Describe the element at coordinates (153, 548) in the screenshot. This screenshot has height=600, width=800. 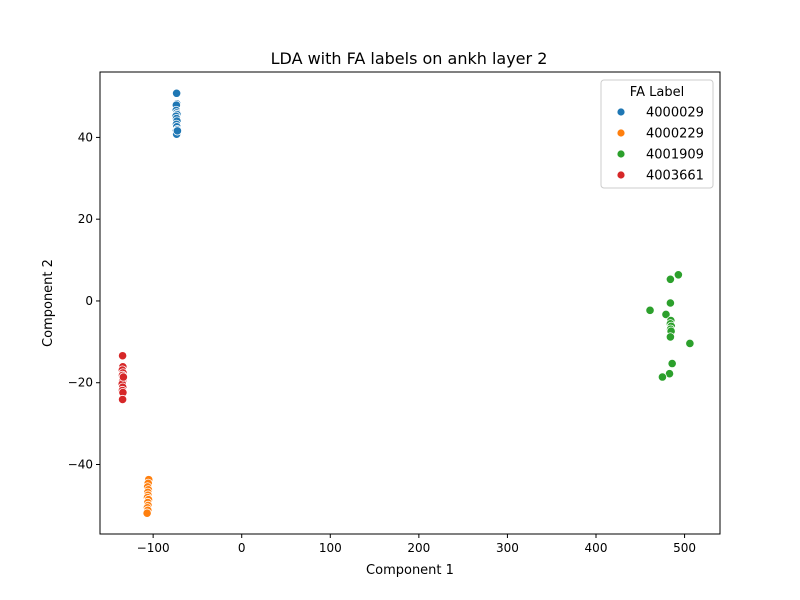
I see `x-tick-label: −100` at that location.